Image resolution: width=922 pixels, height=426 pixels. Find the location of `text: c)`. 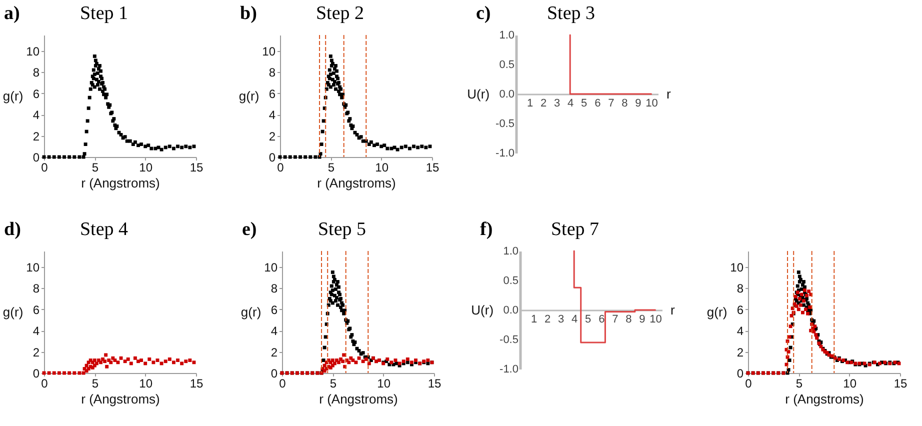

text: c) is located at coordinates (483, 13).